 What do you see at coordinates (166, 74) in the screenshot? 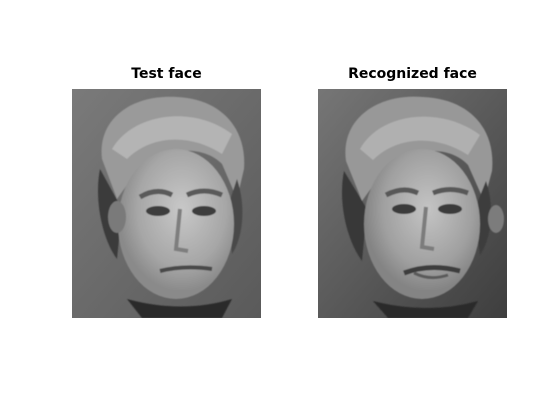
I see `test-face-title: Test face` at bounding box center [166, 74].